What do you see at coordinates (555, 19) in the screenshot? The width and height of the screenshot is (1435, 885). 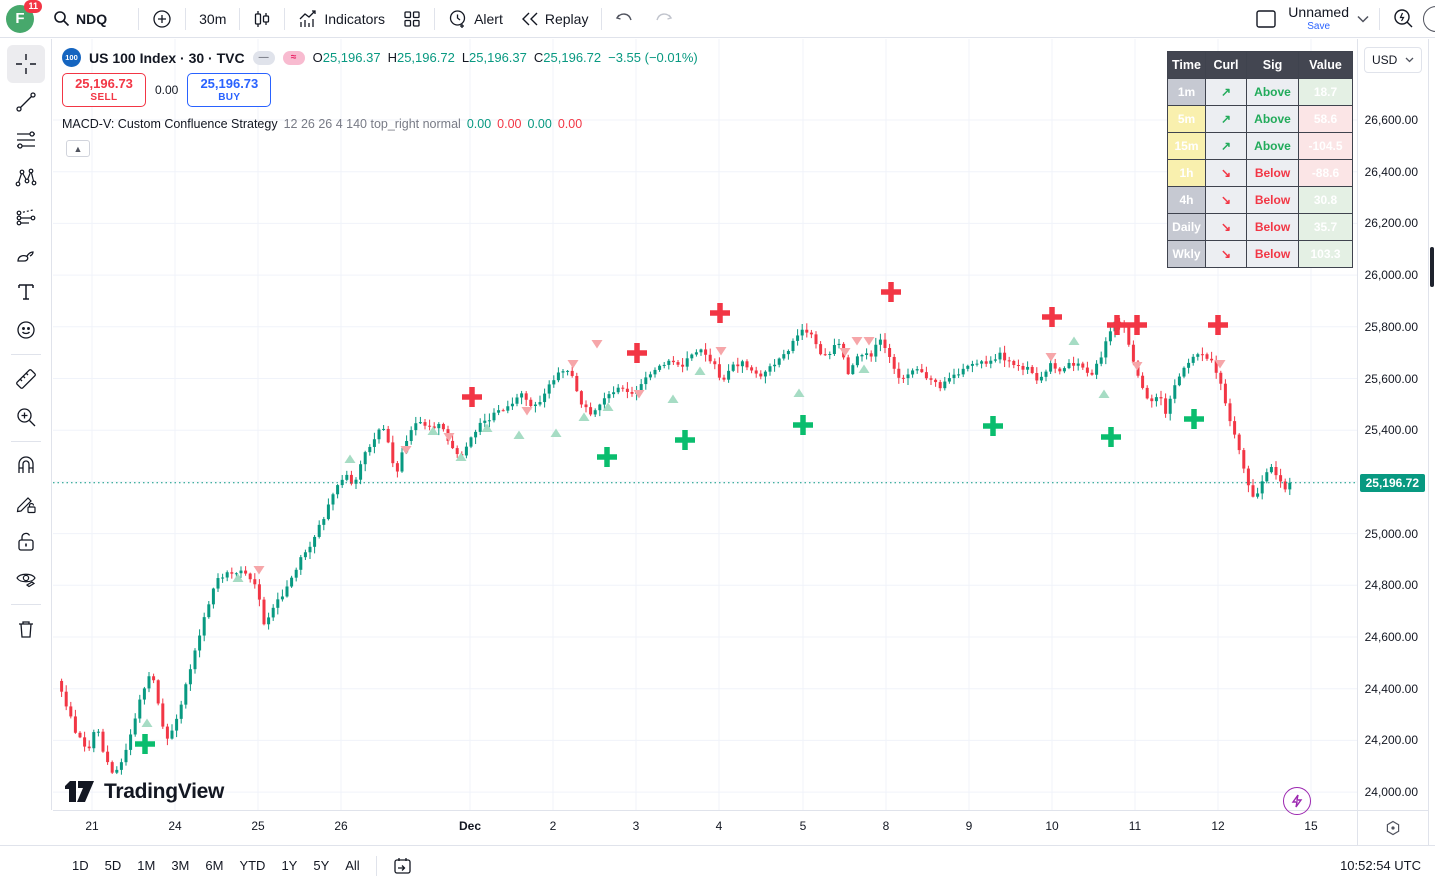 I see `replay-button: Replay` at bounding box center [555, 19].